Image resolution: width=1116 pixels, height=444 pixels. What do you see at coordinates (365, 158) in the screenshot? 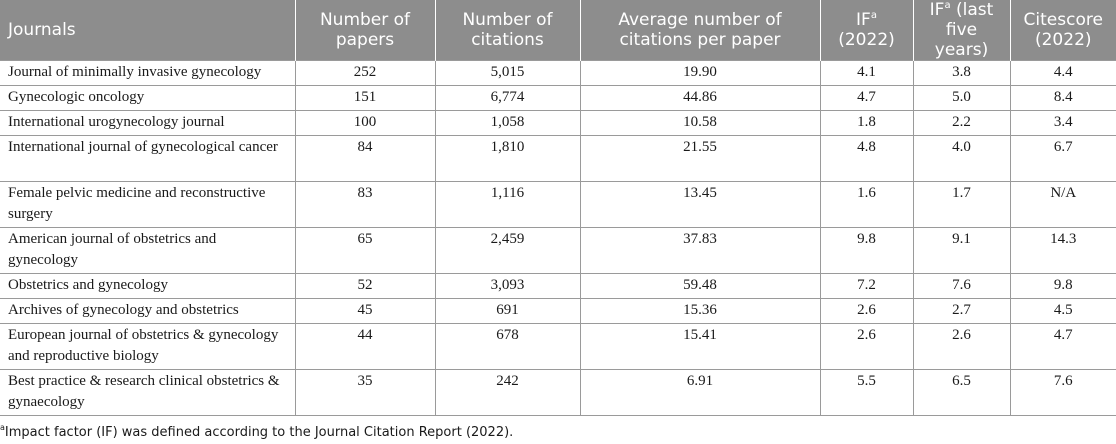
I see `cell-papers: 84` at bounding box center [365, 158].